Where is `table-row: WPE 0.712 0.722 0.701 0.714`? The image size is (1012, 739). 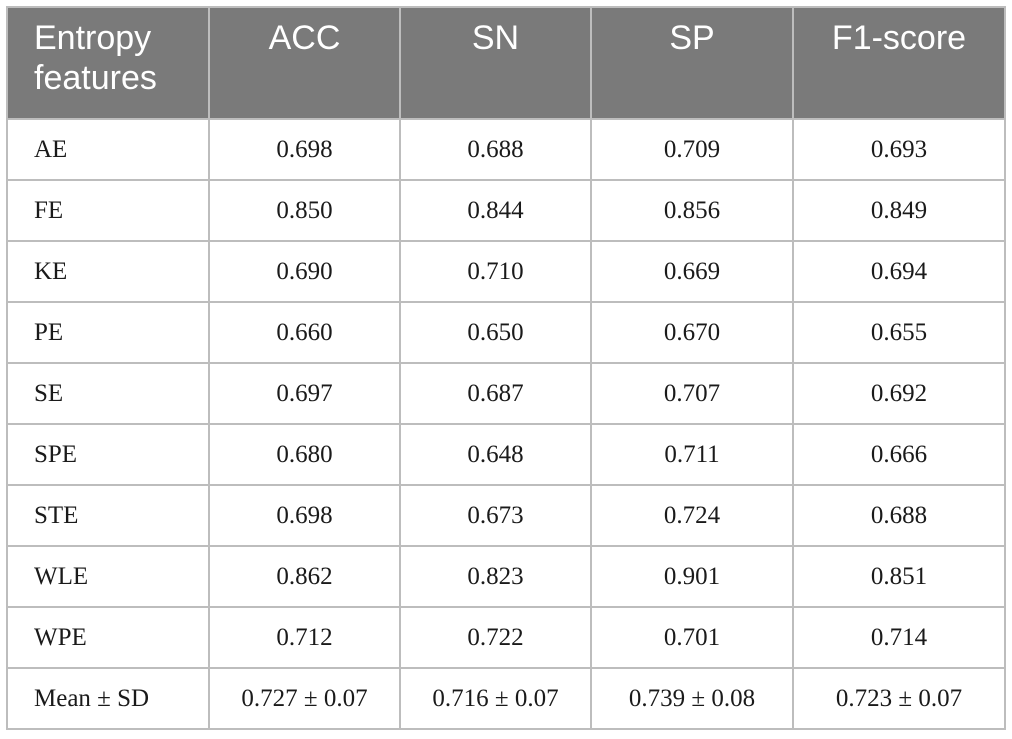 table-row: WPE 0.712 0.722 0.701 0.714 is located at coordinates (506, 637).